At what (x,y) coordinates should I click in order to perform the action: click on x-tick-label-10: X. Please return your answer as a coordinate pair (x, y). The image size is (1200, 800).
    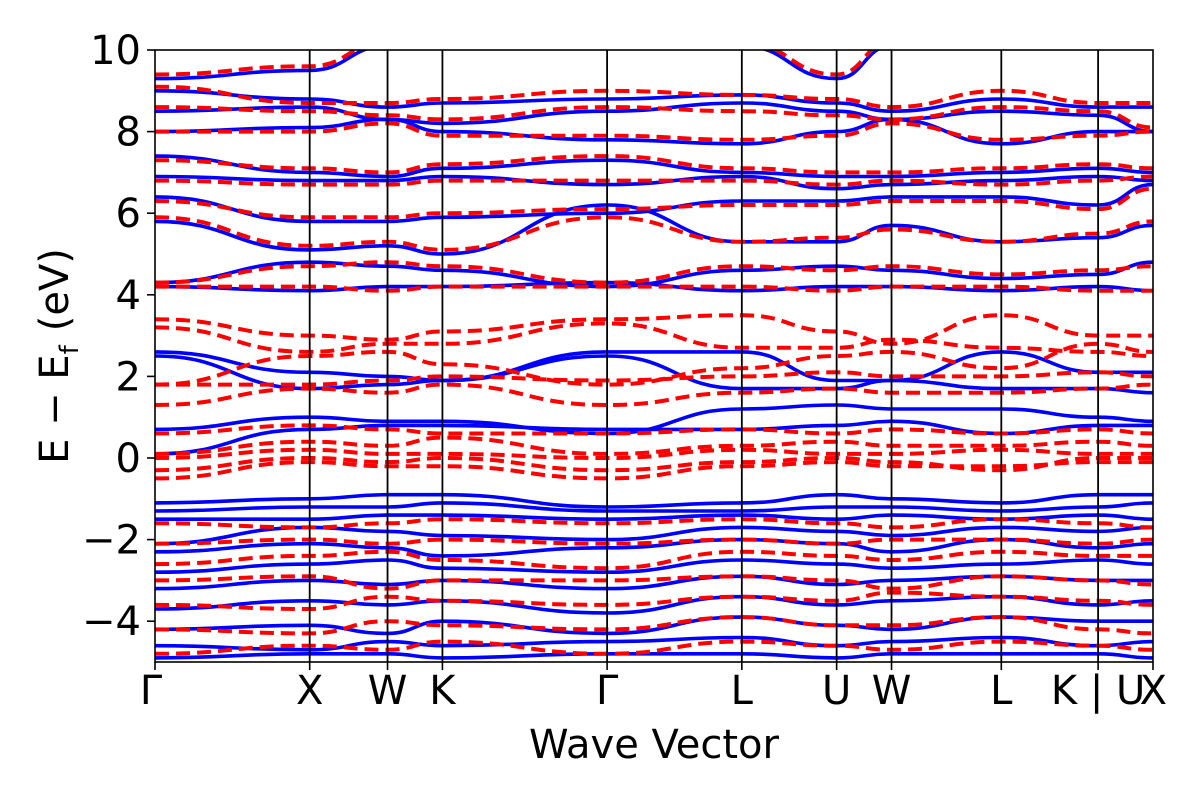
    Looking at the image, I should click on (1153, 691).